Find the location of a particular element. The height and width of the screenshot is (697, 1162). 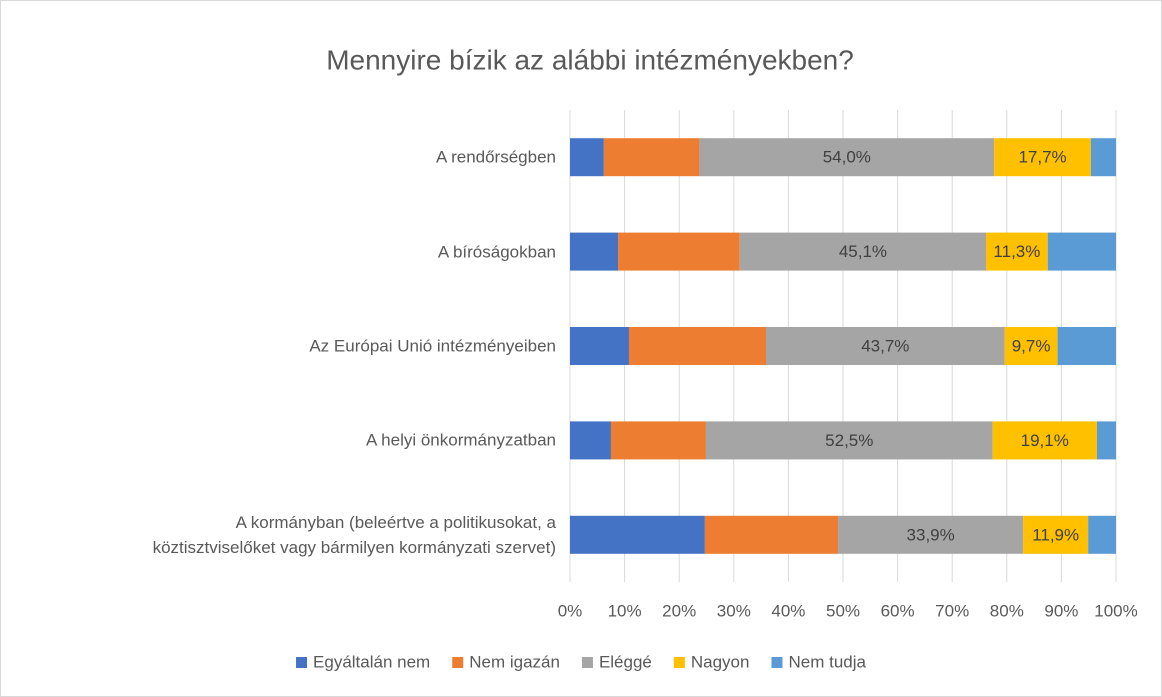

data-label: 43,7% is located at coordinates (885, 345).